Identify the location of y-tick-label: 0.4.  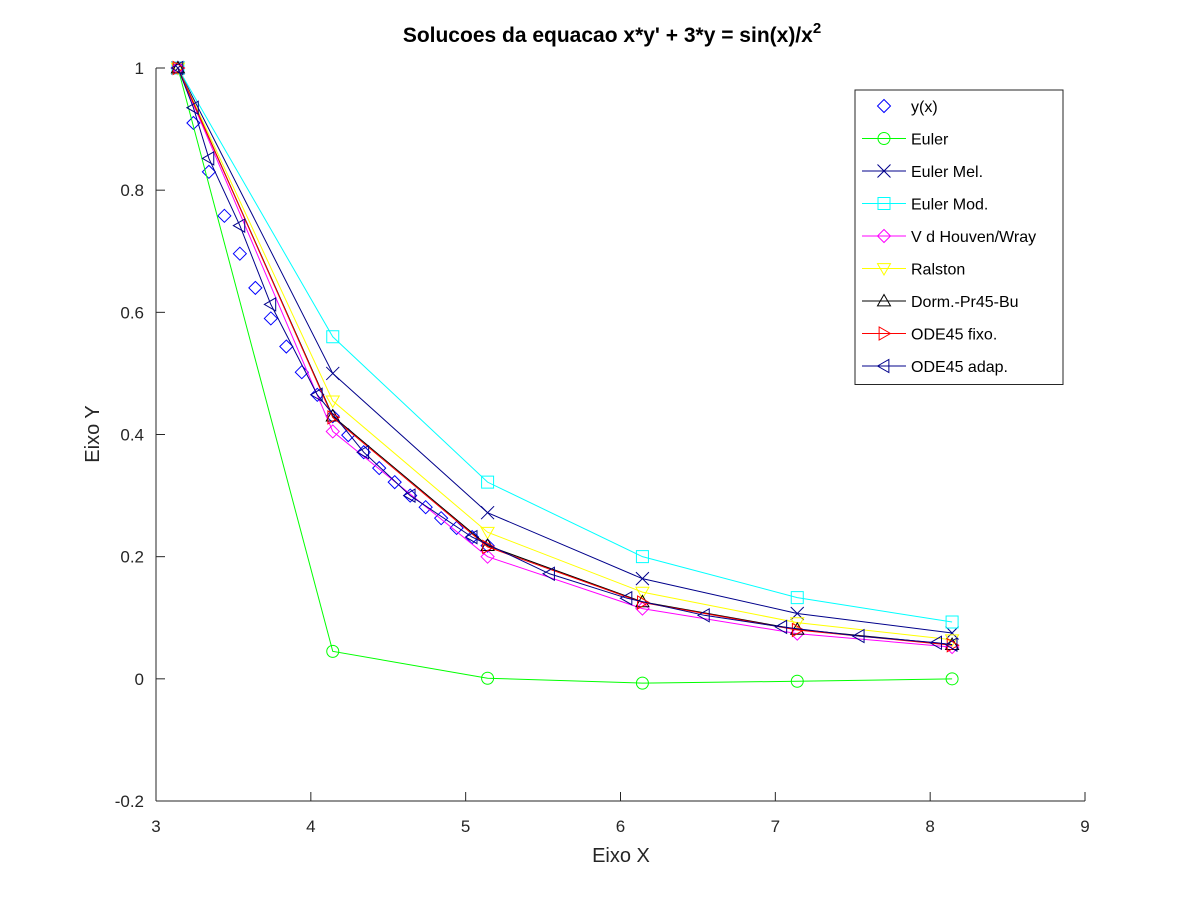
(132, 435).